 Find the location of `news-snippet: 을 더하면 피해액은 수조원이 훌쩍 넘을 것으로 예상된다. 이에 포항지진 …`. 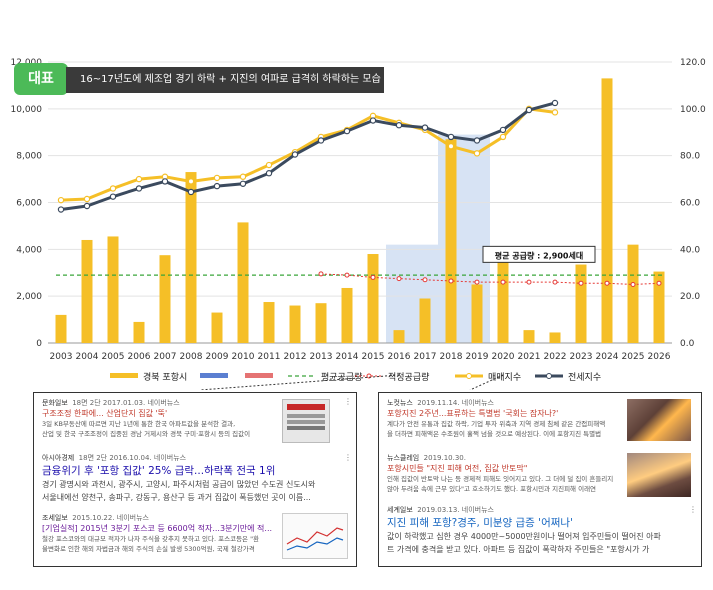

news-snippet: 을 더하면 피해액은 수조원이 훌쩍 넘을 것으로 예상된다. 이에 포항지진 … is located at coordinates (494, 434).